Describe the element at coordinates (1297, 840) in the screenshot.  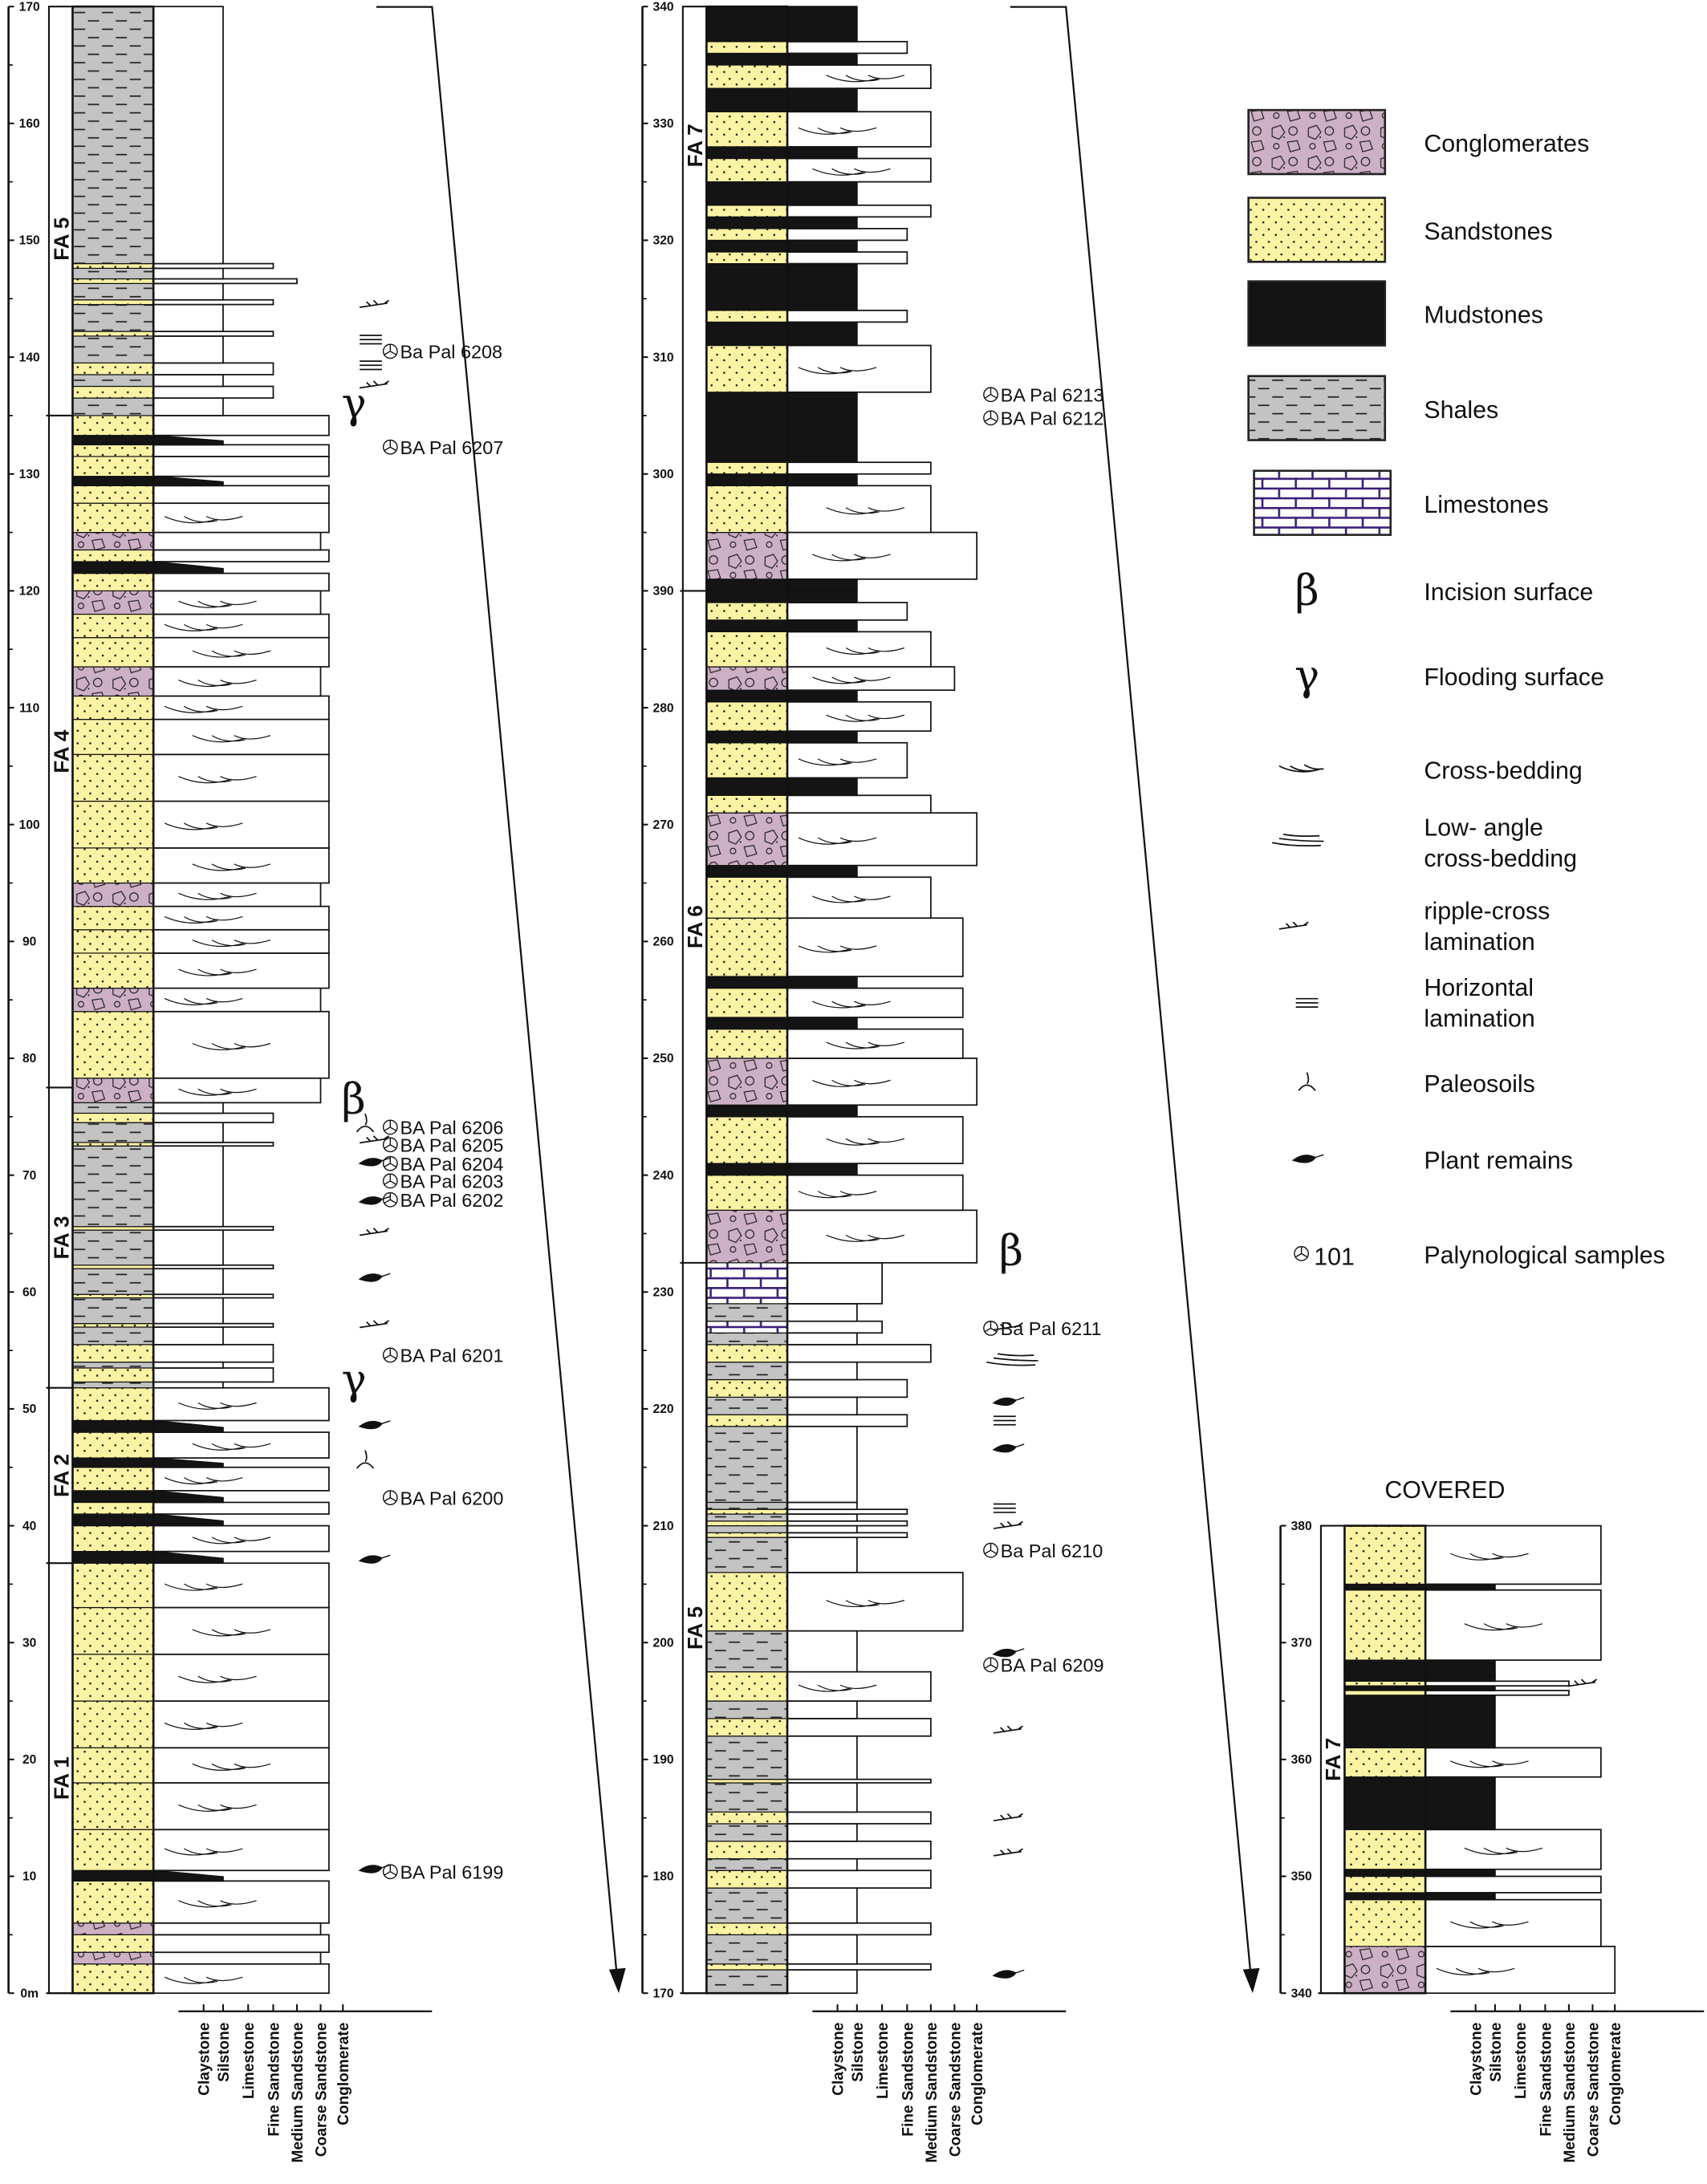
I see `low-angle-cross-bedding-icon` at that location.